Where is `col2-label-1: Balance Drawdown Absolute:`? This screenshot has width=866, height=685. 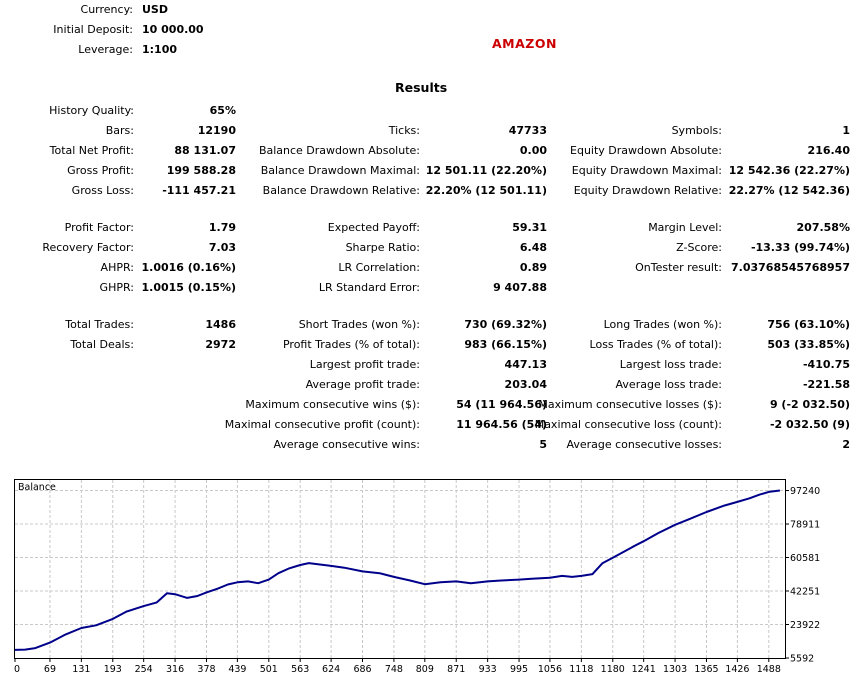
col2-label-1: Balance Drawdown Absolute: is located at coordinates (339, 150).